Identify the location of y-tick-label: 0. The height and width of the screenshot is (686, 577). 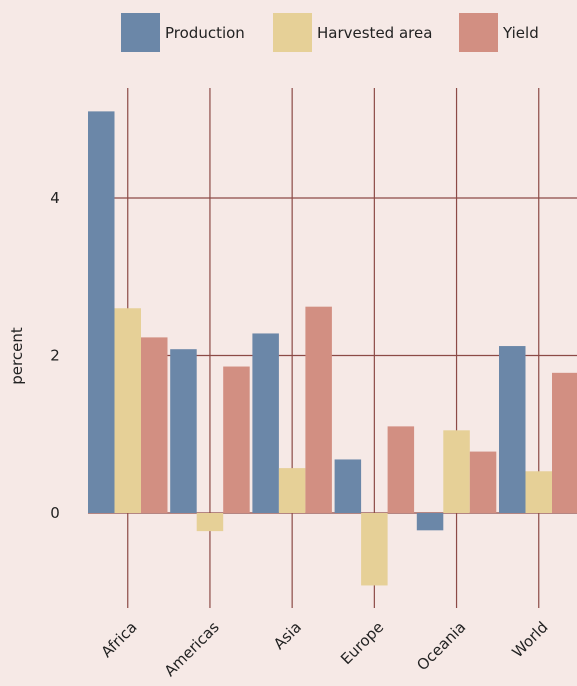
(55, 513).